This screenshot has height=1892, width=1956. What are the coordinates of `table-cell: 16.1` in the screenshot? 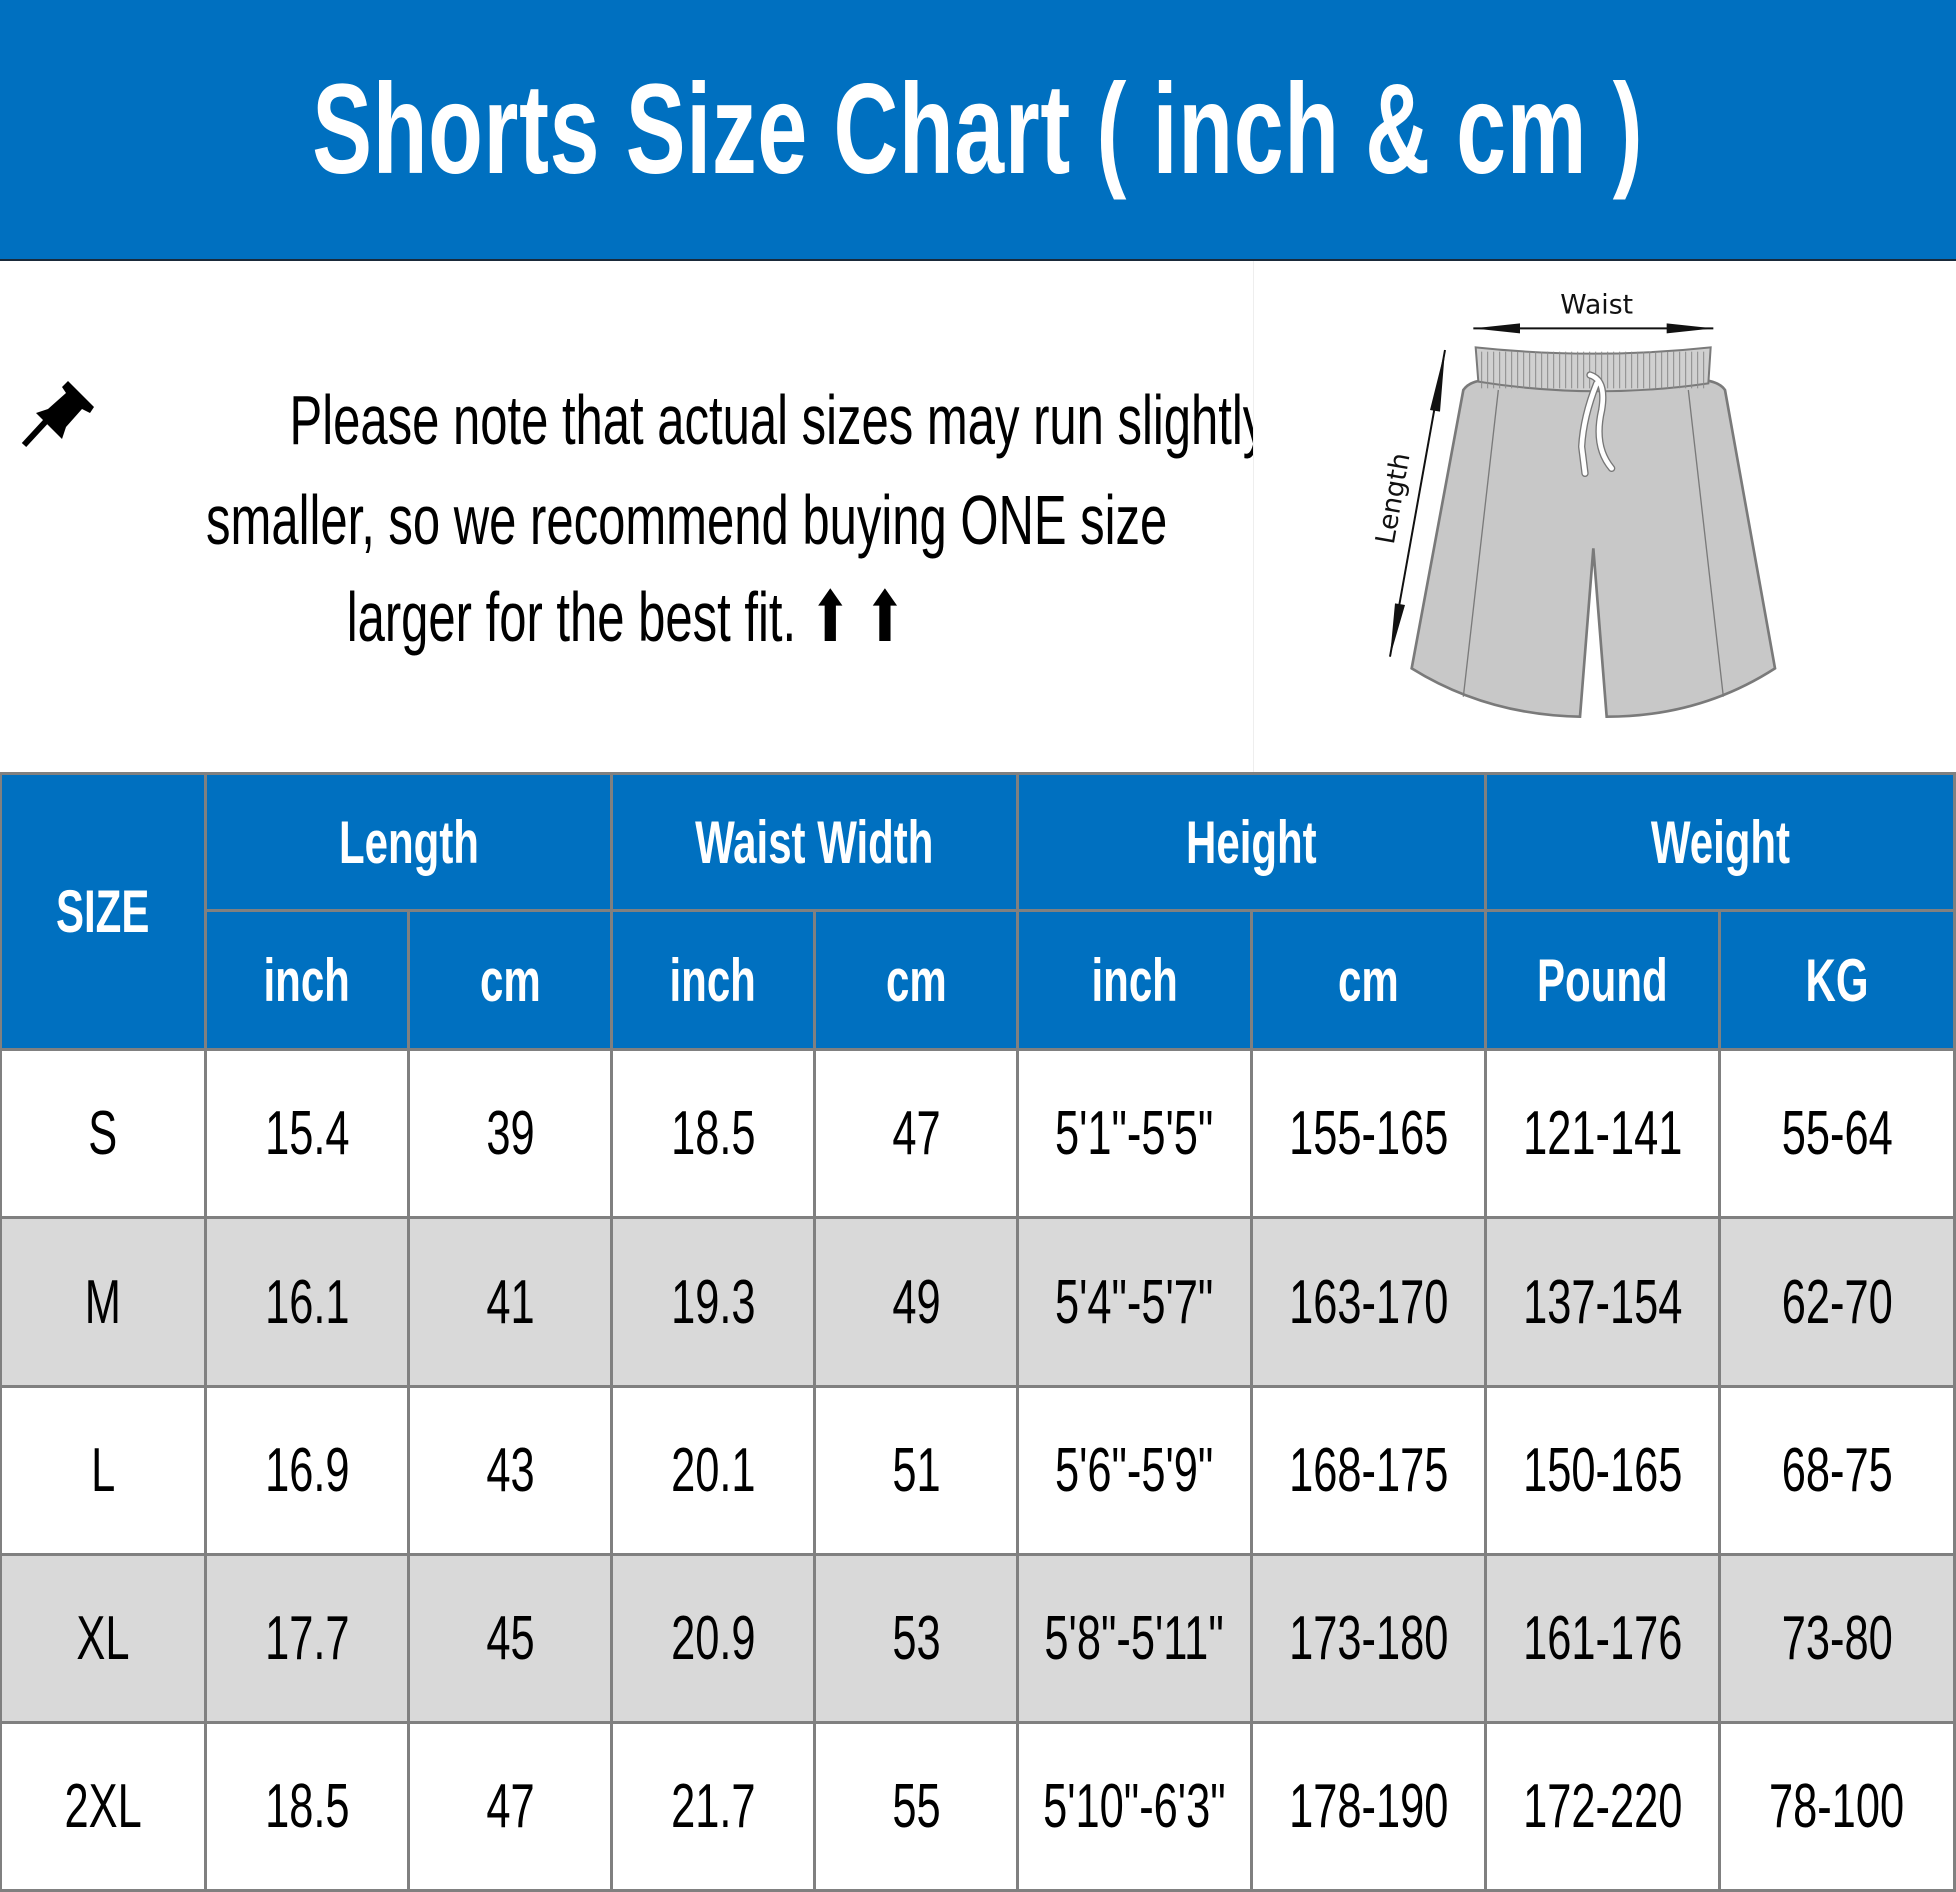 It's located at (308, 1303).